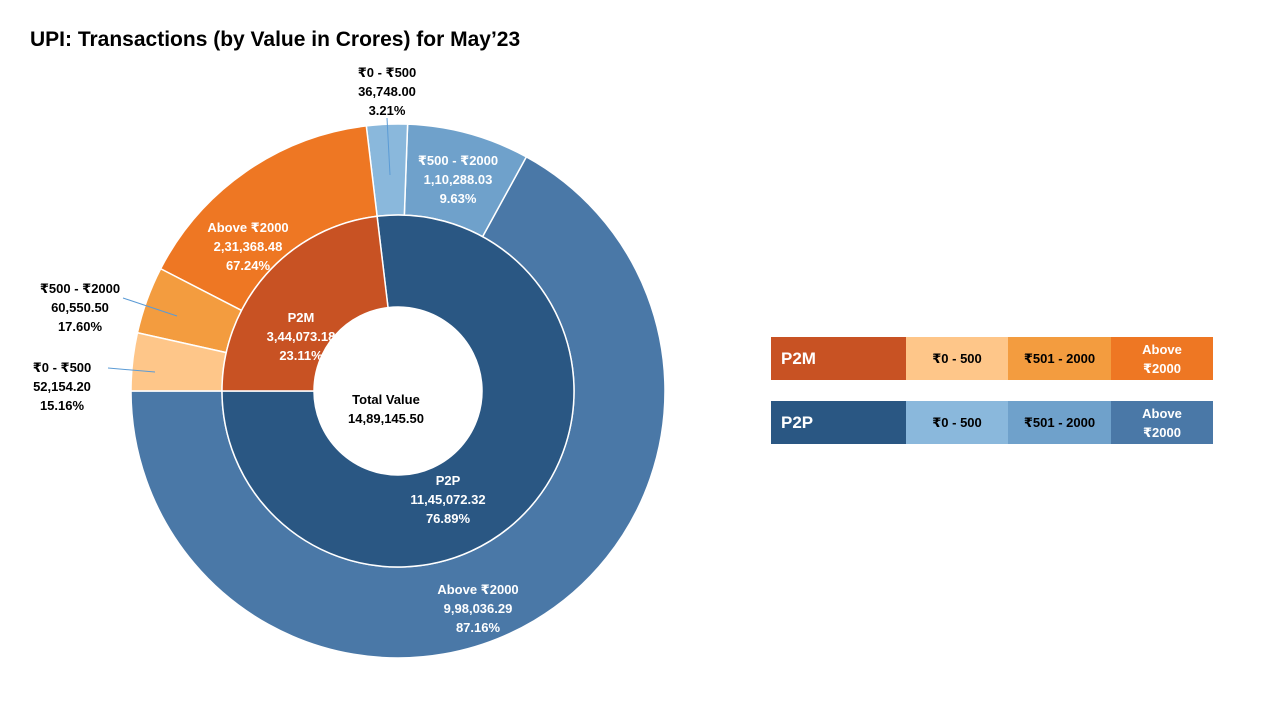  Describe the element at coordinates (1162, 368) in the screenshot. I see `legend-p2m-above-line2: ₹2000` at that location.